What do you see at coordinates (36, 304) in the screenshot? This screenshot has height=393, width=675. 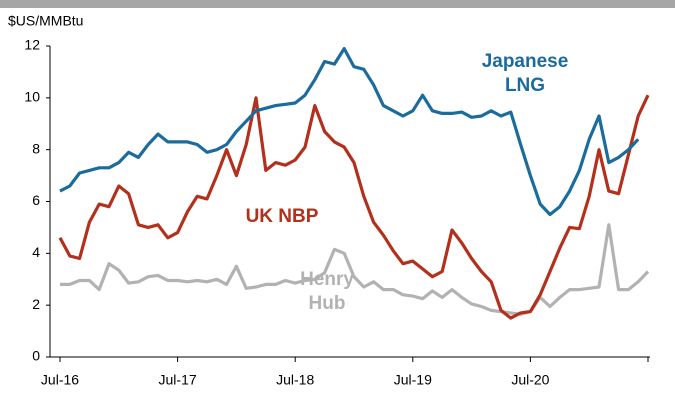 I see `y-tick-label: 2` at bounding box center [36, 304].